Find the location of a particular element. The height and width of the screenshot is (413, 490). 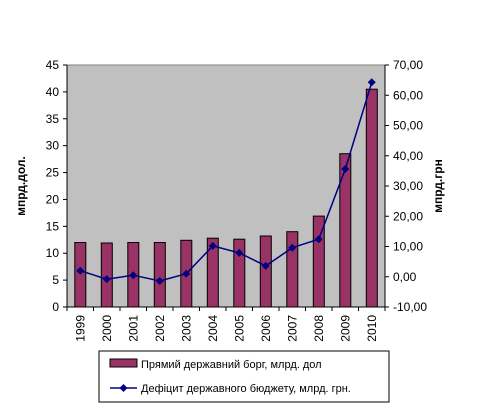

x-tick-label: 2007 is located at coordinates (292, 328).